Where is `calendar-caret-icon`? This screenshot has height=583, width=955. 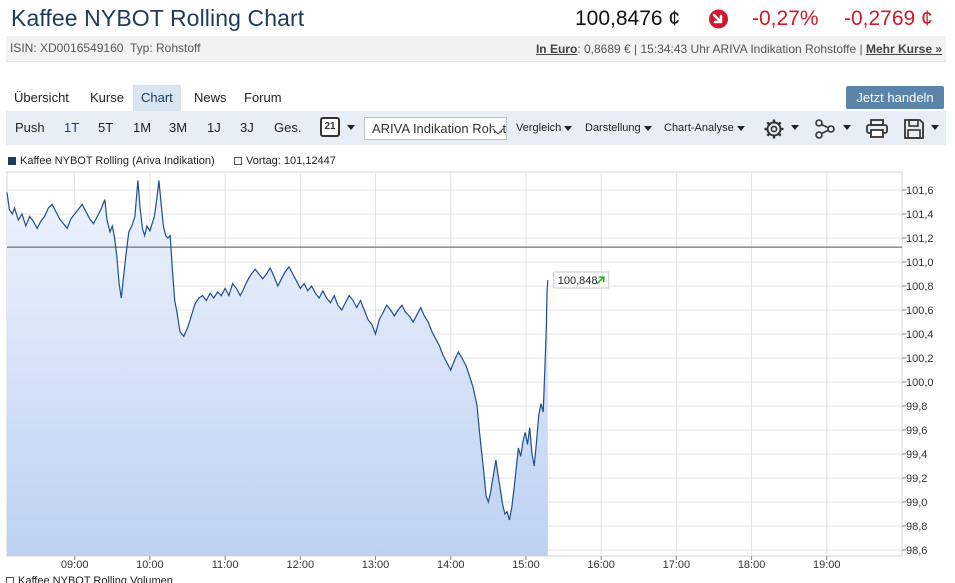
calendar-caret-icon is located at coordinates (351, 127).